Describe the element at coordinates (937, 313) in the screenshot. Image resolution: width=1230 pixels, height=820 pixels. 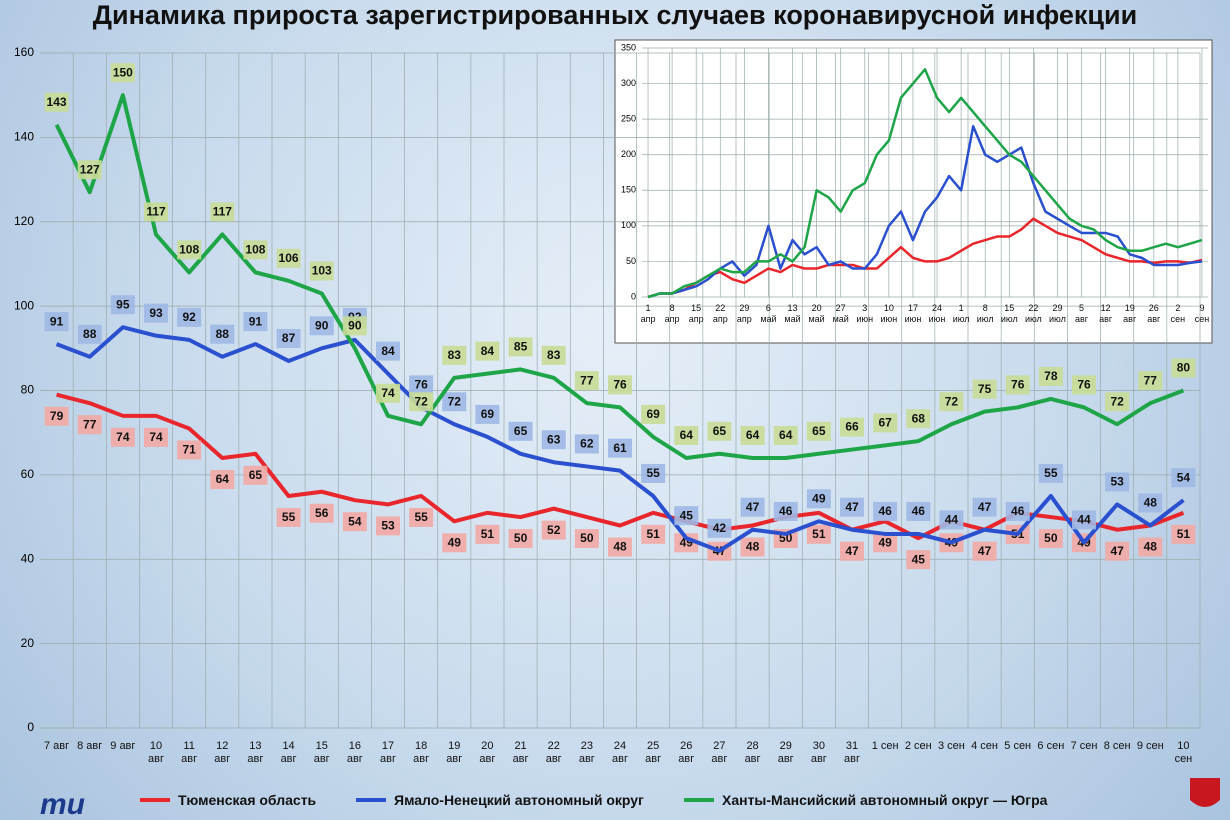
I see `x-tick-label: 24 июн` at that location.